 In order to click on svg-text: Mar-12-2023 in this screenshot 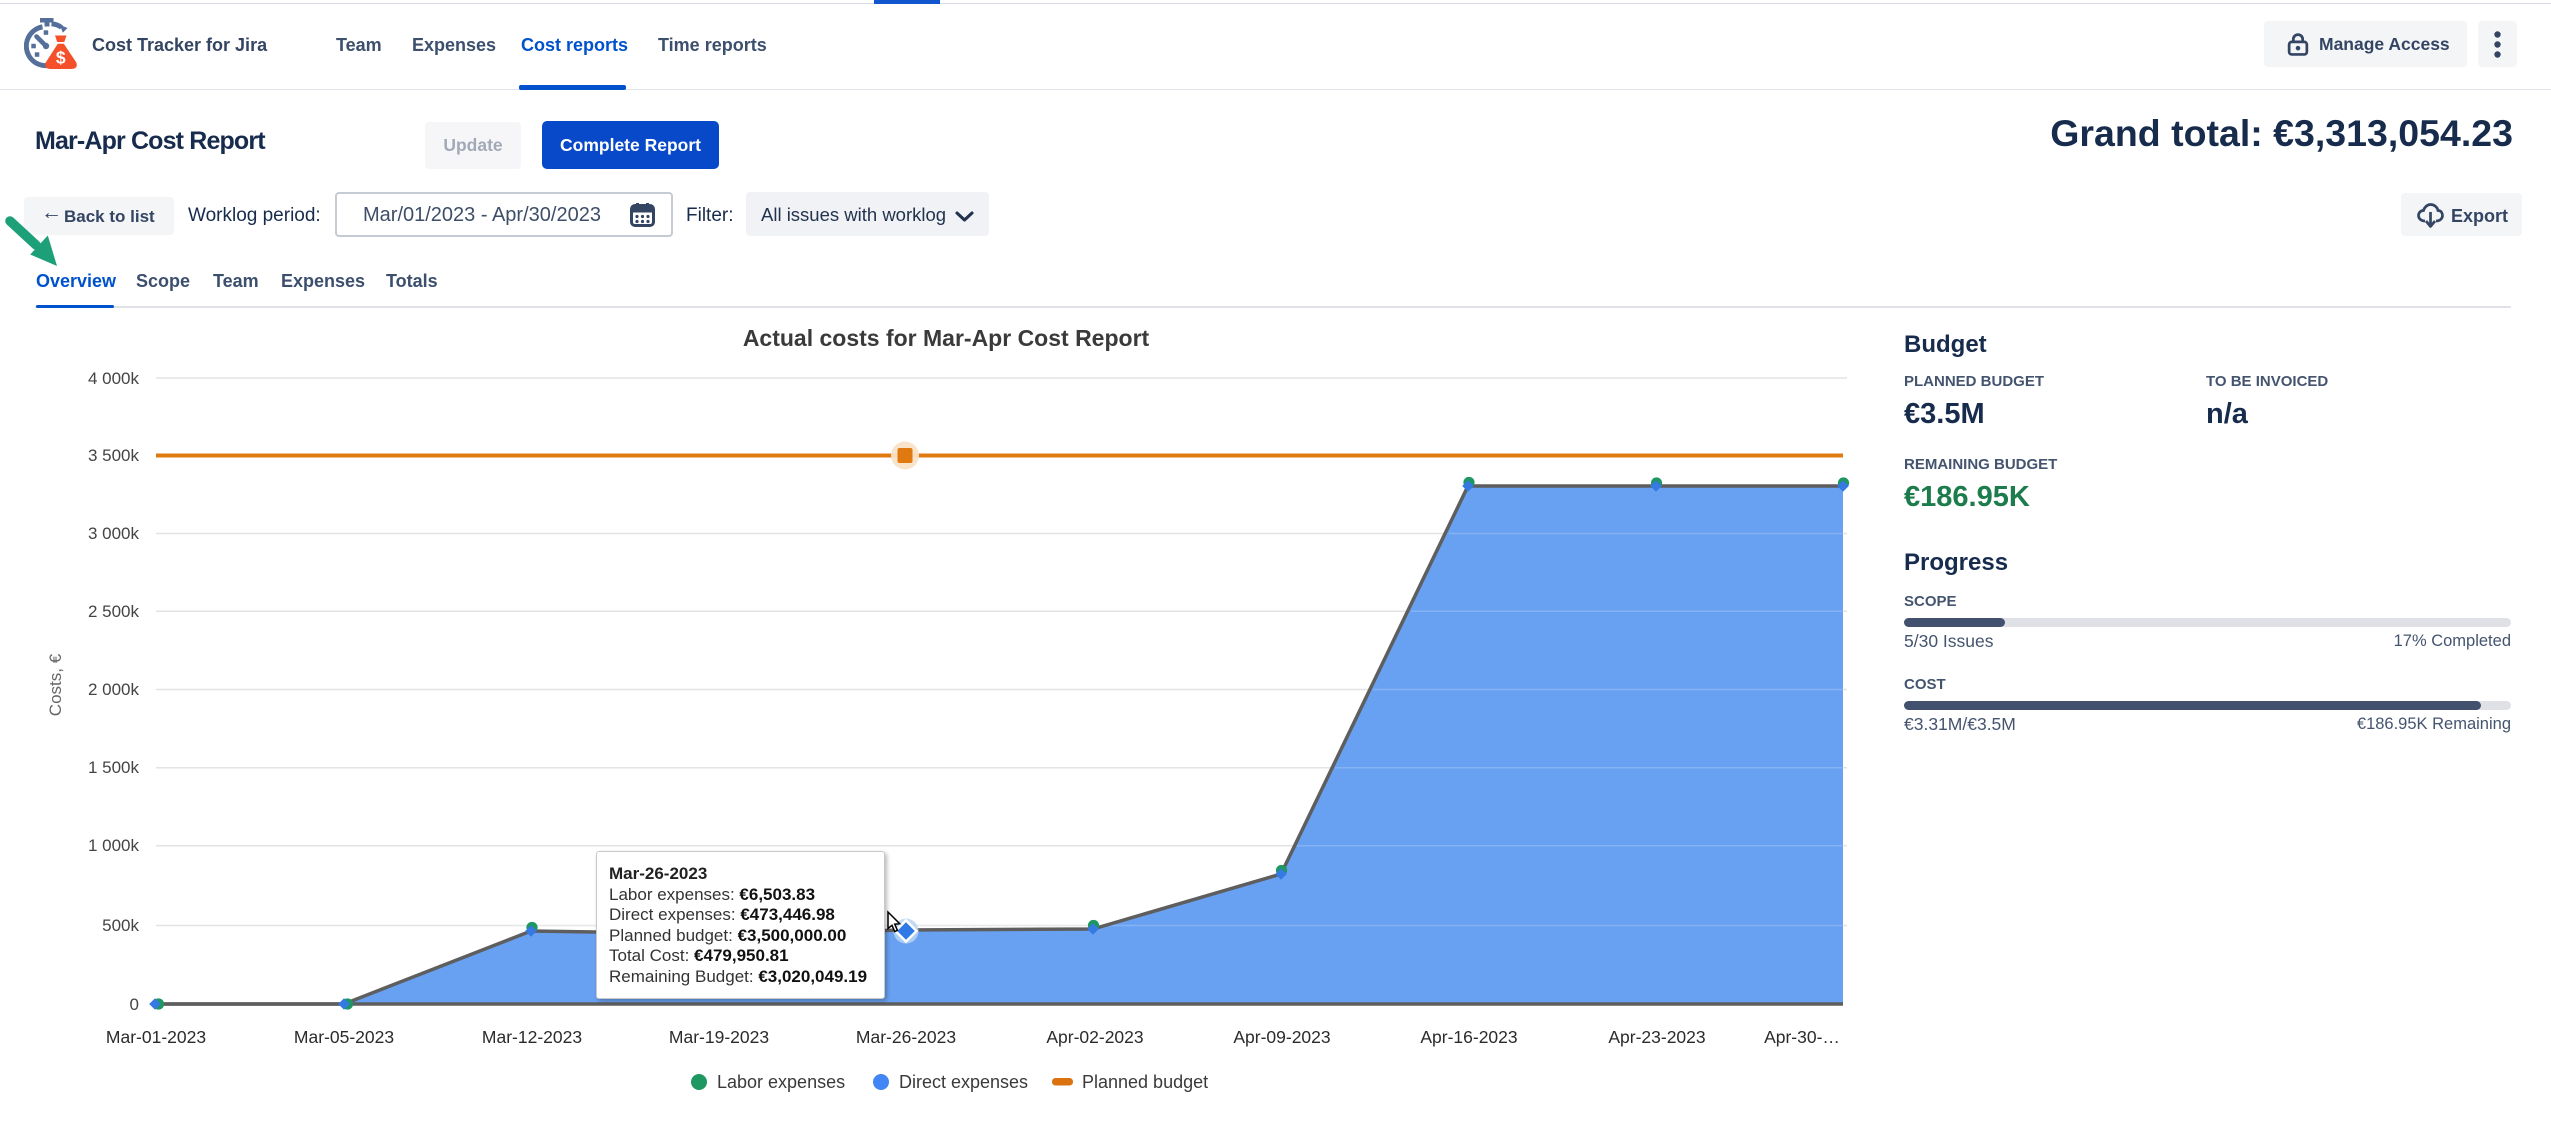, I will do `click(532, 1037)`.